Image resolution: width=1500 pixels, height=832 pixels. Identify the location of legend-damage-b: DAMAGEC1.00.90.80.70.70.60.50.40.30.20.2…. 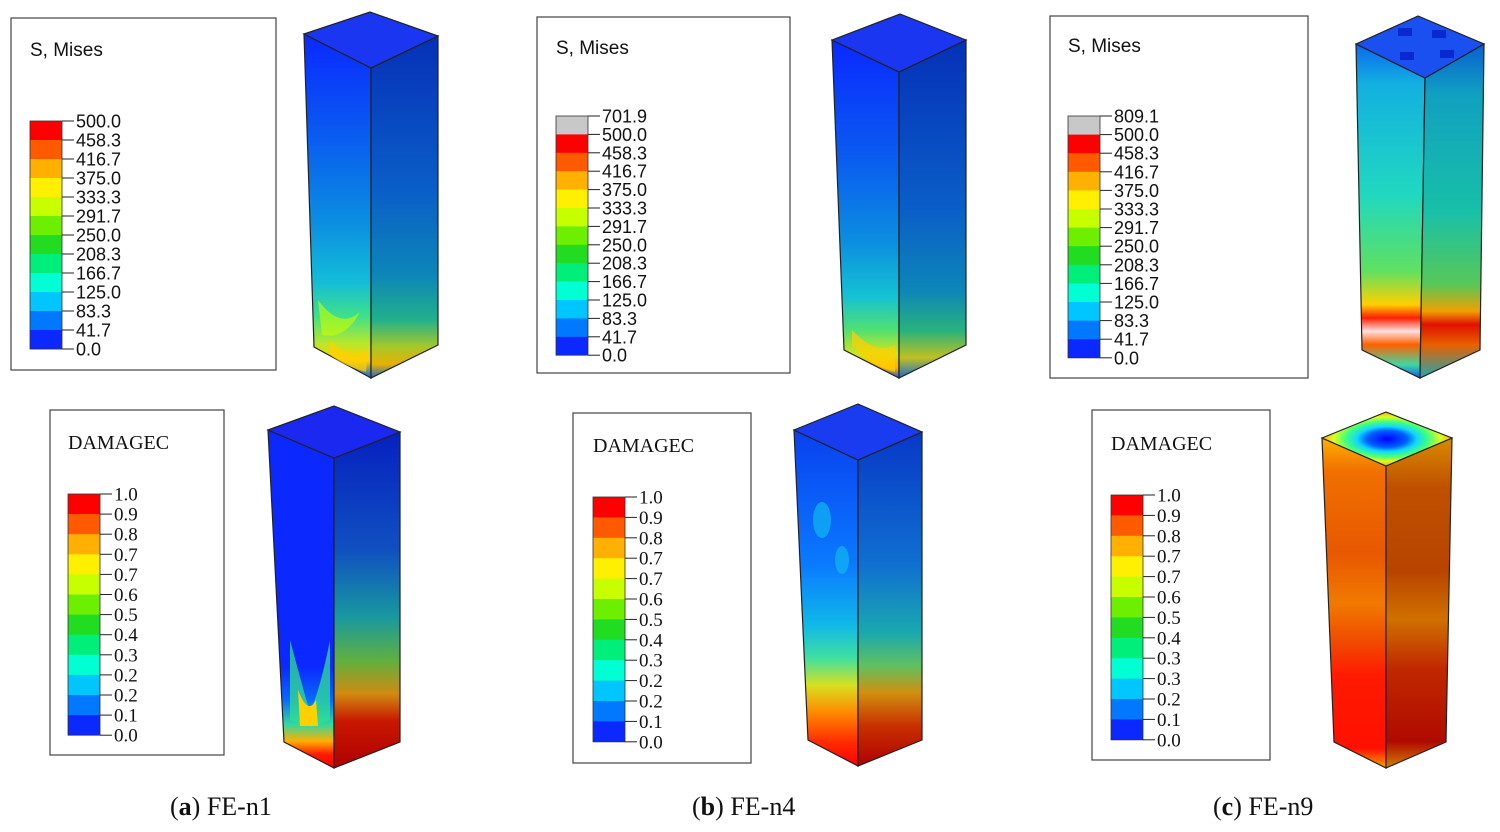
(662, 588).